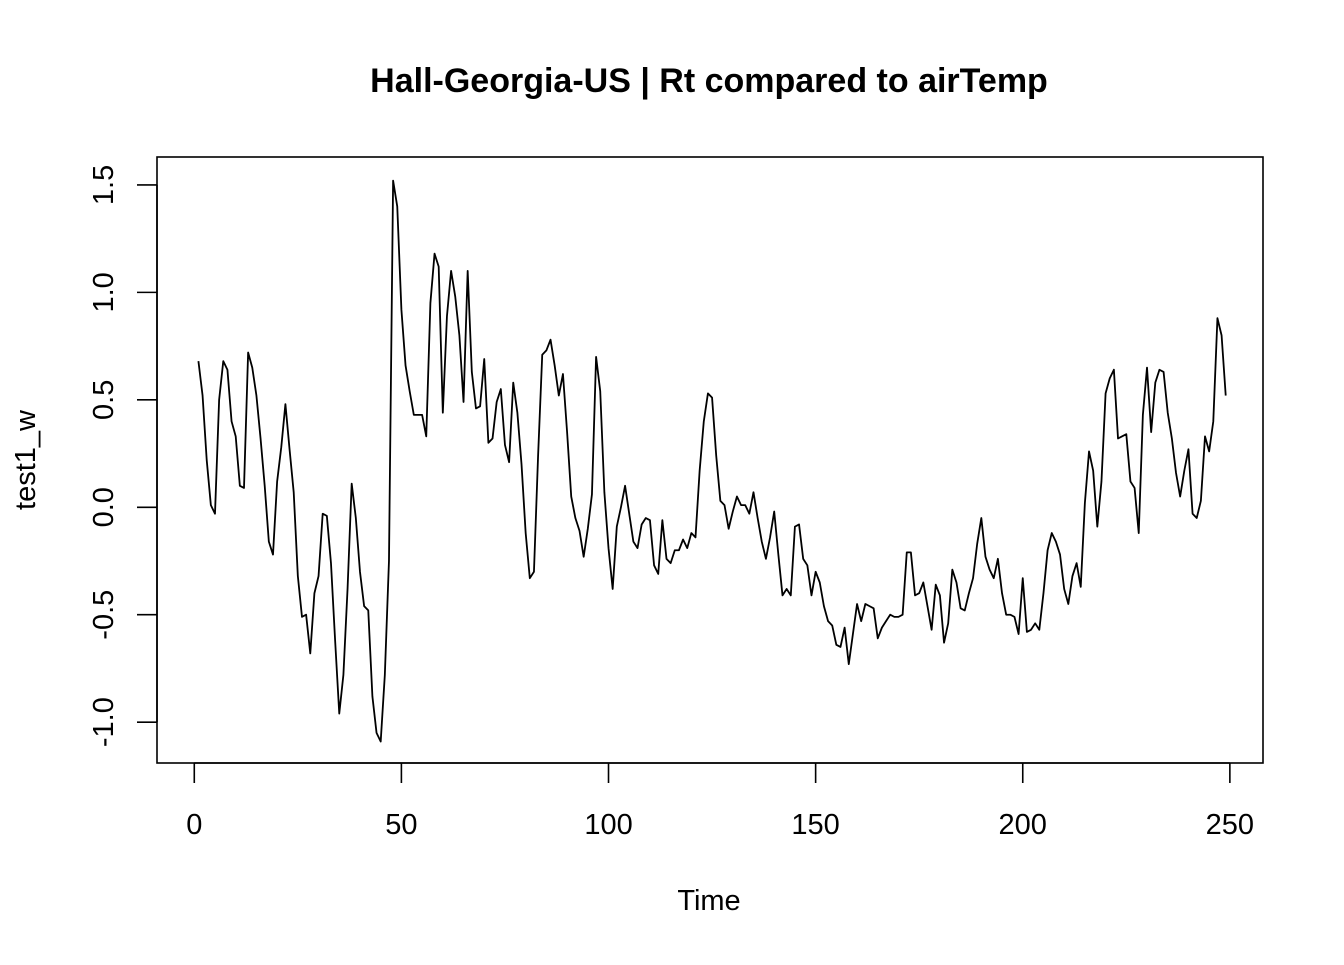 This screenshot has width=1344, height=965. Describe the element at coordinates (401, 825) in the screenshot. I see `x-tick-label: 50` at that location.